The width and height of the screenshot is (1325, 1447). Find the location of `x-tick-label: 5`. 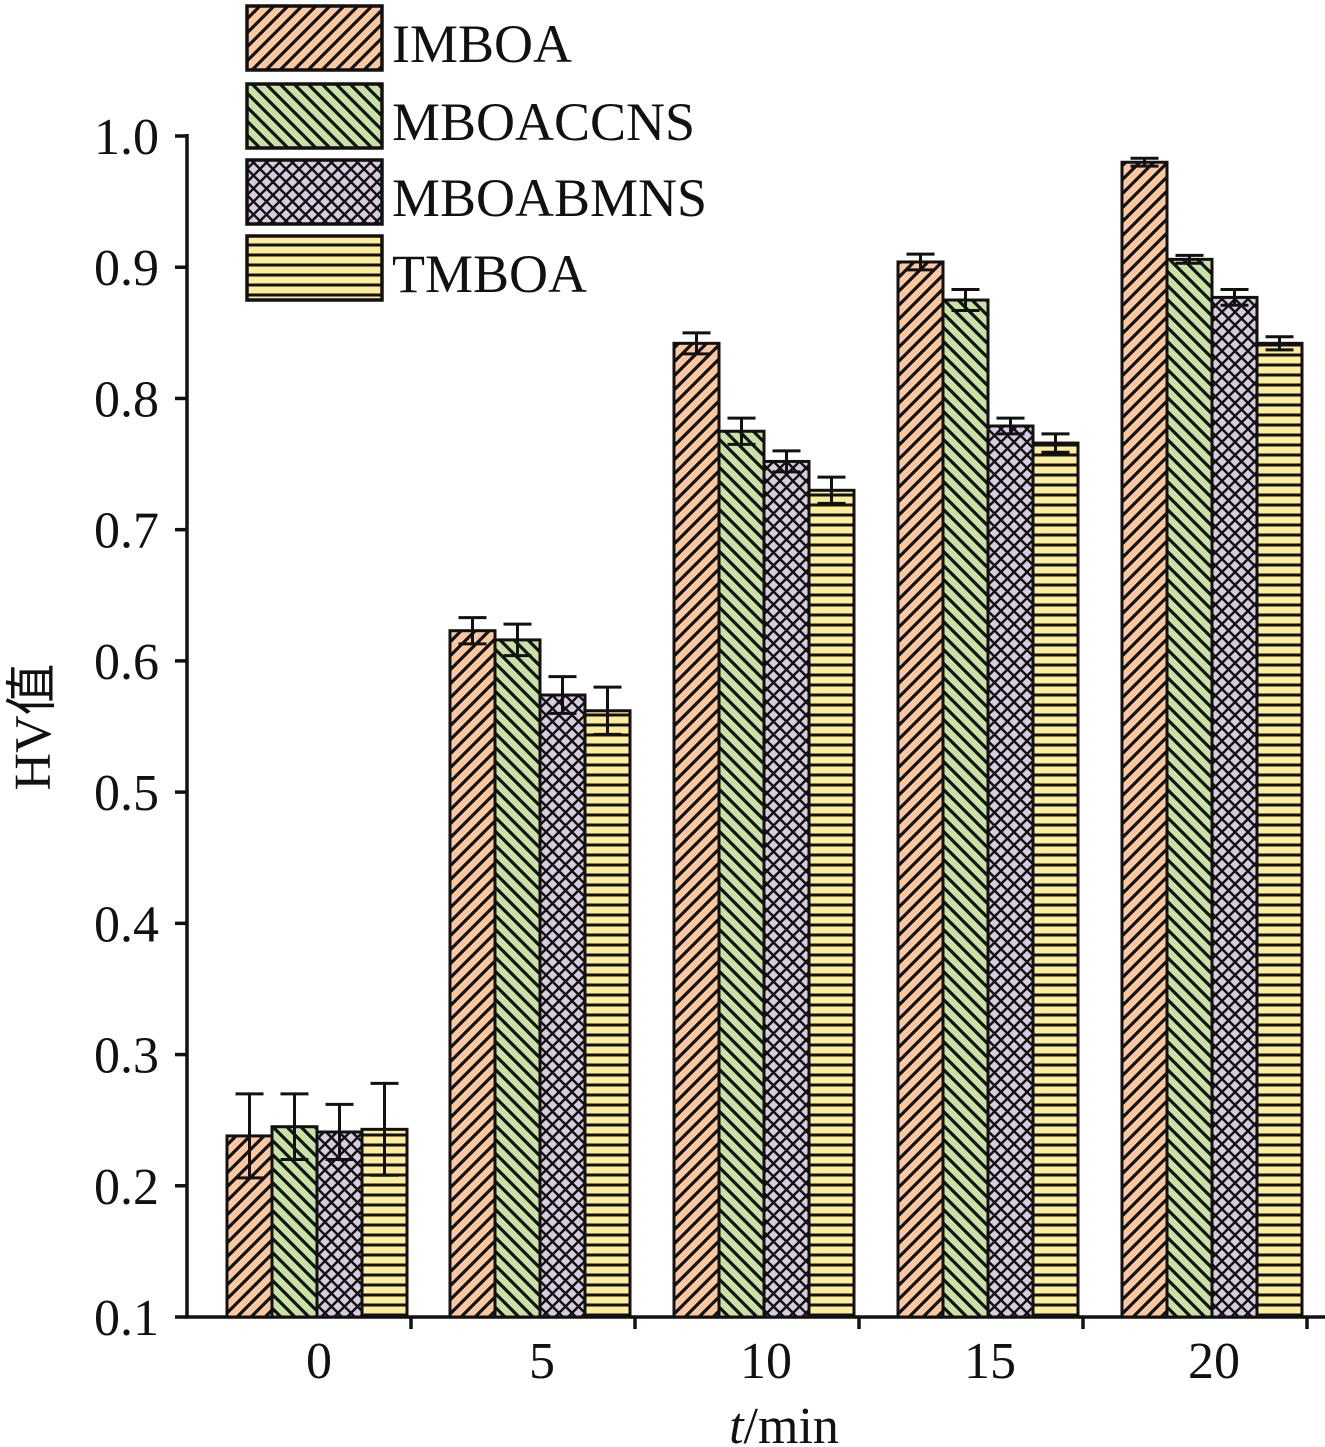

x-tick-label: 5 is located at coordinates (542, 1361).